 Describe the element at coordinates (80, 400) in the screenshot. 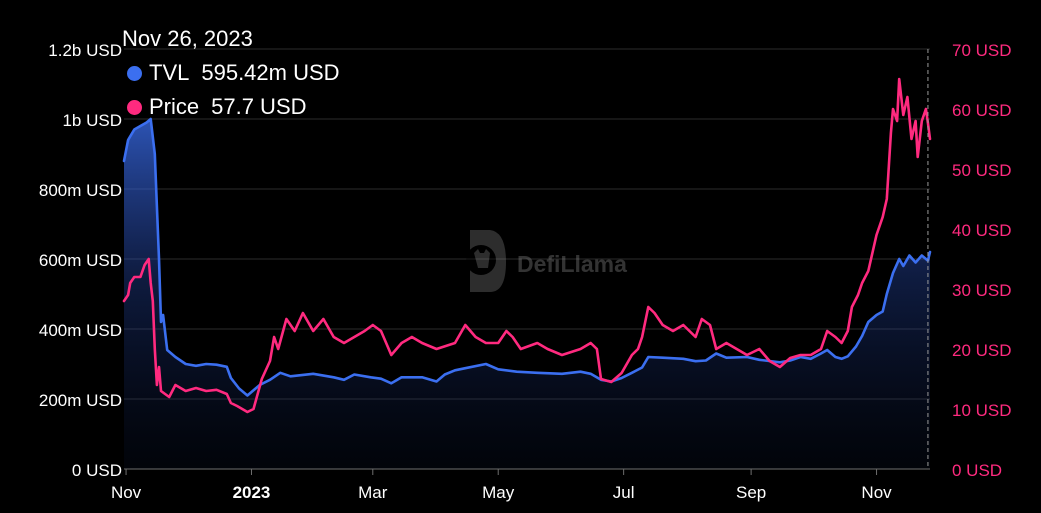

I see `left-axis-tick-label: 200m USD` at that location.